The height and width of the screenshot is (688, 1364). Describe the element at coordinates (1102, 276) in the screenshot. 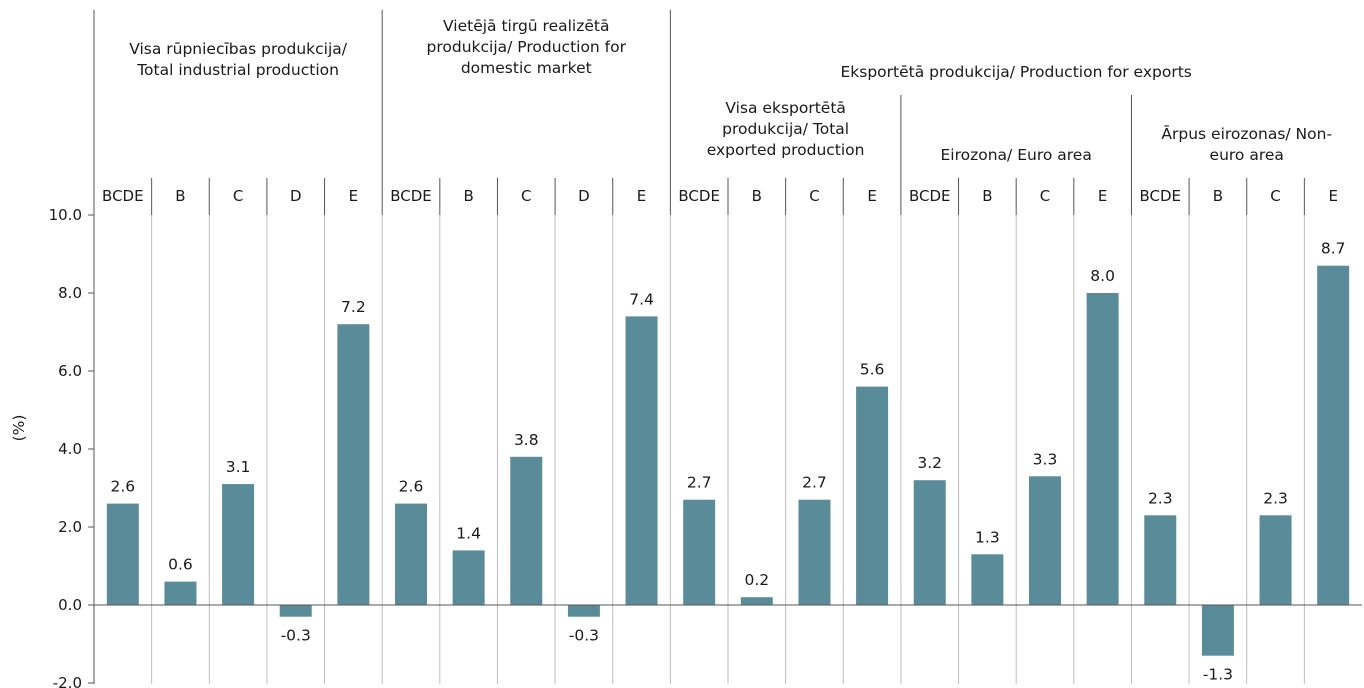

I see `value-label: 8.0` at that location.